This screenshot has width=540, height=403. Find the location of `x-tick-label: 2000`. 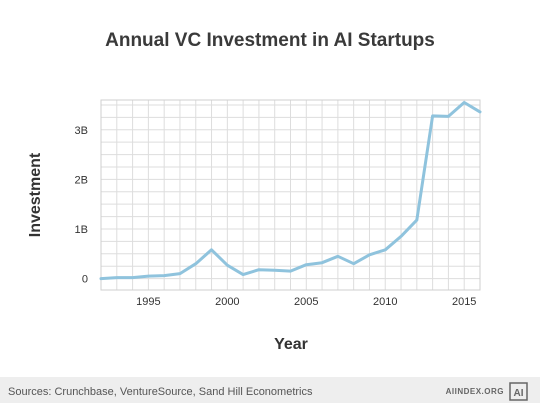

x-tick-label: 2000 is located at coordinates (227, 302).